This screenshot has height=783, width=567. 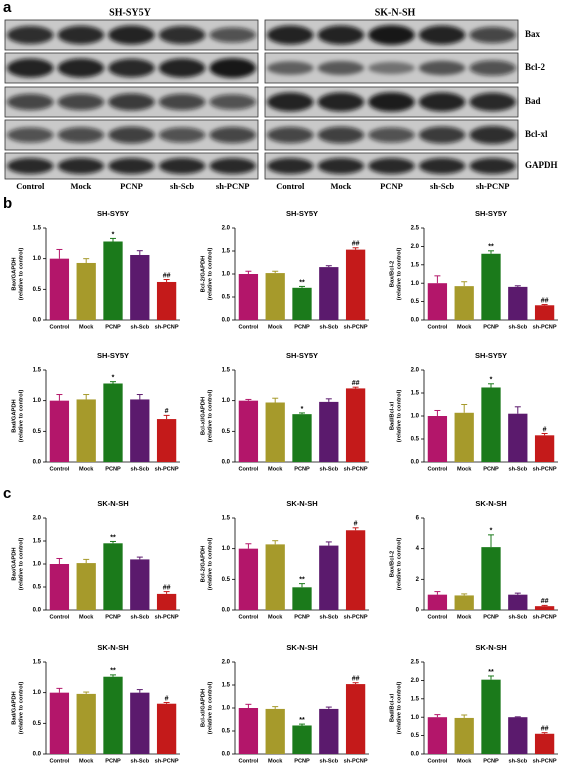 I want to click on blot-title: SK-N-SH, so click(x=395, y=12).